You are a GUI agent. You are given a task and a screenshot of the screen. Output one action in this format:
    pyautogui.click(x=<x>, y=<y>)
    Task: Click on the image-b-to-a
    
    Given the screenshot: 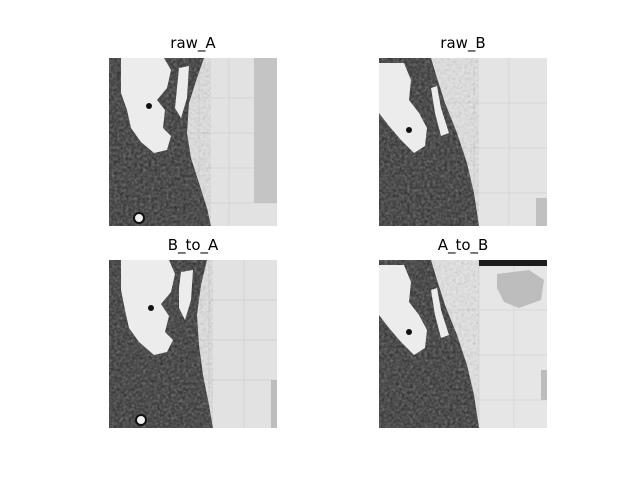 What is the action you would take?
    pyautogui.click(x=193, y=344)
    